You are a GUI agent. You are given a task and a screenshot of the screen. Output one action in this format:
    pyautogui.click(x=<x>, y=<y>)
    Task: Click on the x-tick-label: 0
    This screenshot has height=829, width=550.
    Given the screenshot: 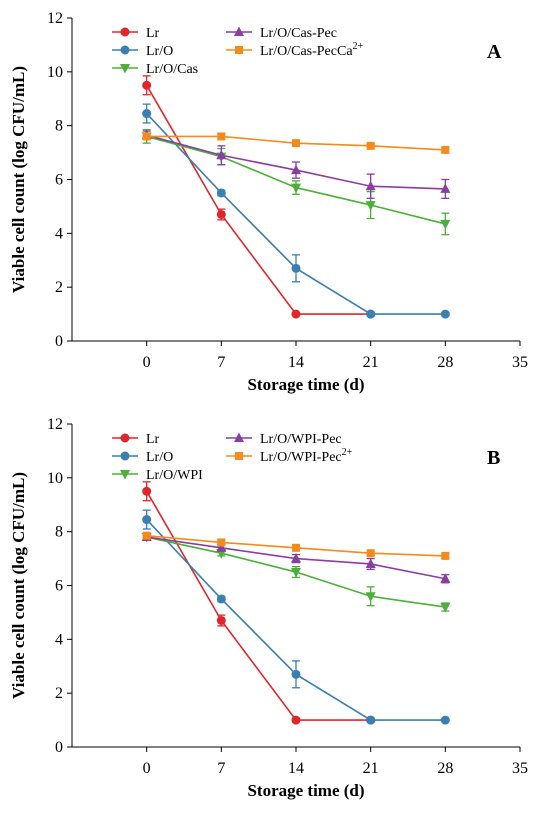 What is the action you would take?
    pyautogui.click(x=147, y=768)
    